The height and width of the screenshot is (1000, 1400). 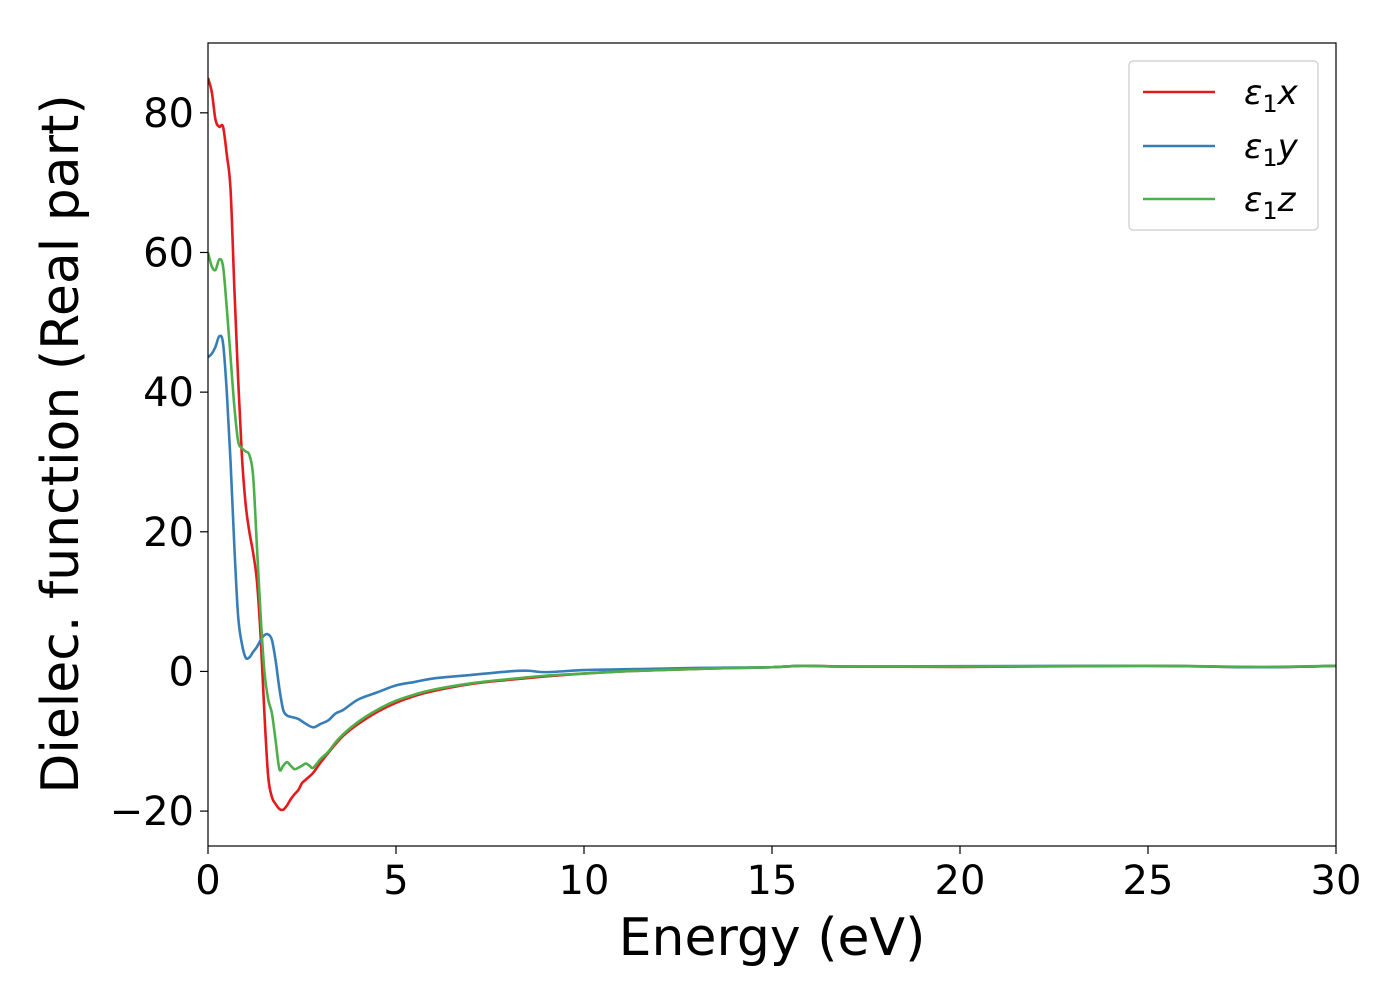 What do you see at coordinates (168, 393) in the screenshot?
I see `y-tick-label: 40` at bounding box center [168, 393].